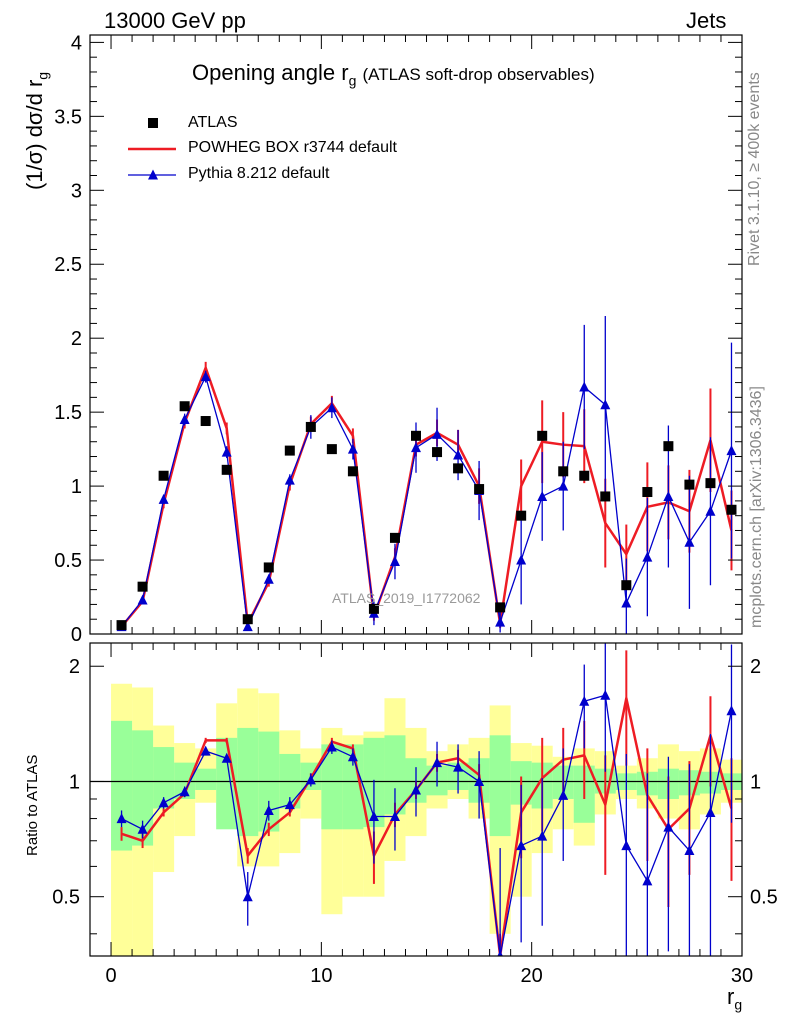 The width and height of the screenshot is (786, 1024). What do you see at coordinates (68, 561) in the screenshot?
I see `y-tick-label: 0.5` at bounding box center [68, 561].